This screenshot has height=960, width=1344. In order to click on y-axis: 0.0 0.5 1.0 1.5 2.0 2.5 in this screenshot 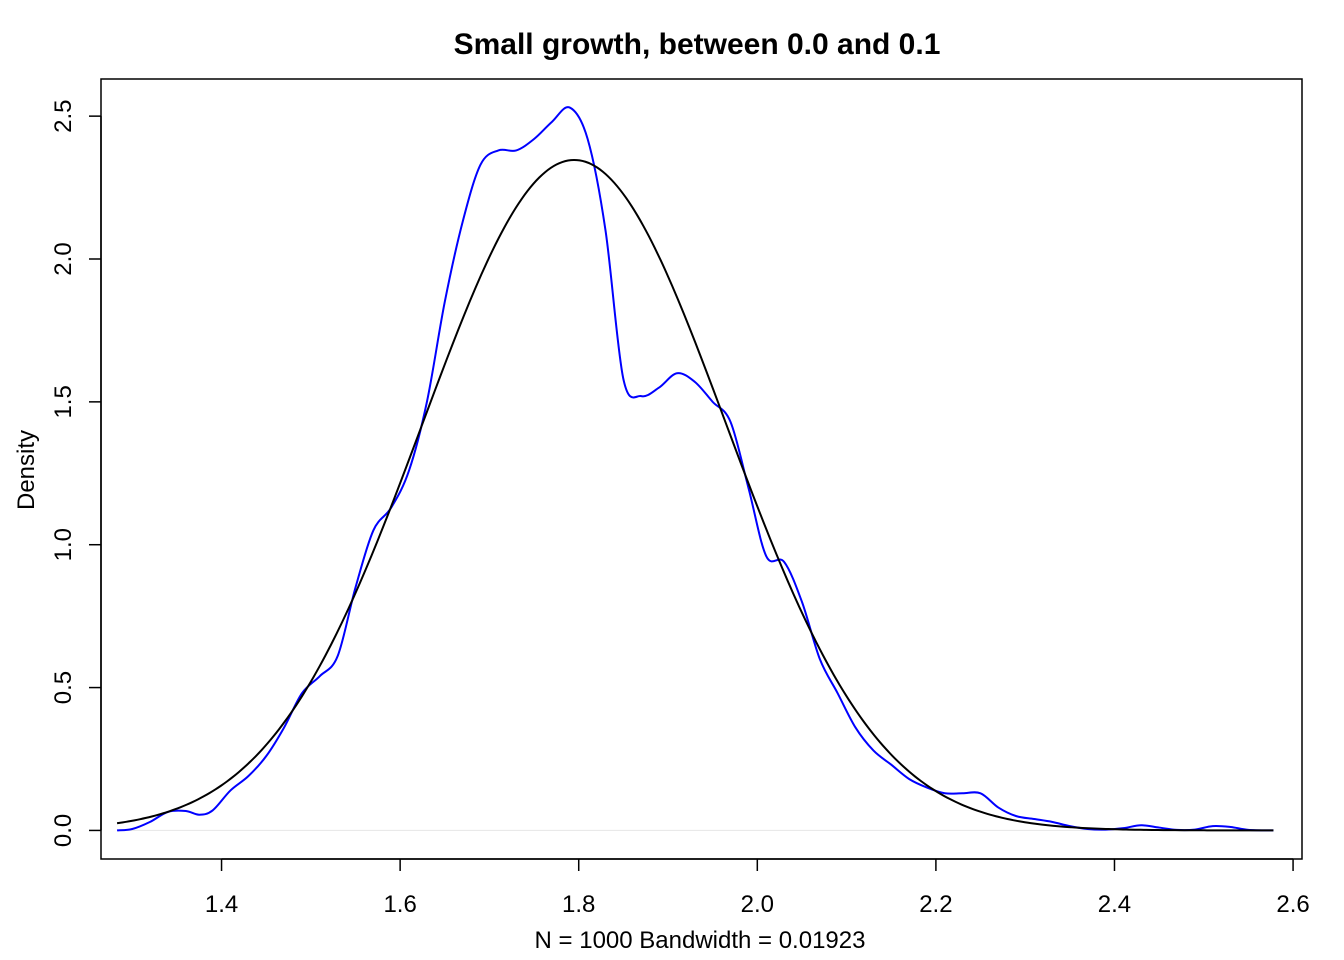, I will do `click(76, 473)`.